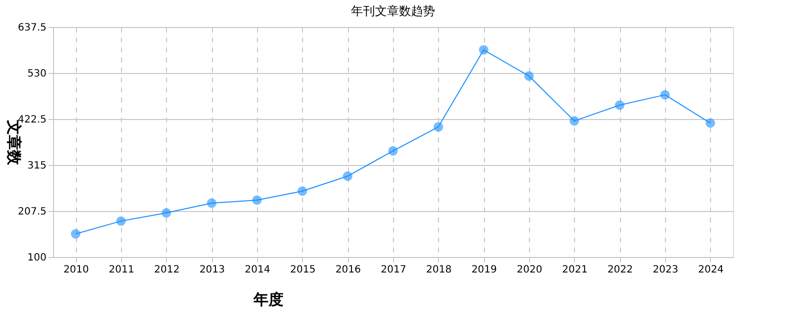 Image resolution: width=798 pixels, height=330 pixels. Describe the element at coordinates (575, 270) in the screenshot. I see `x-tick-label: 2021` at that location.